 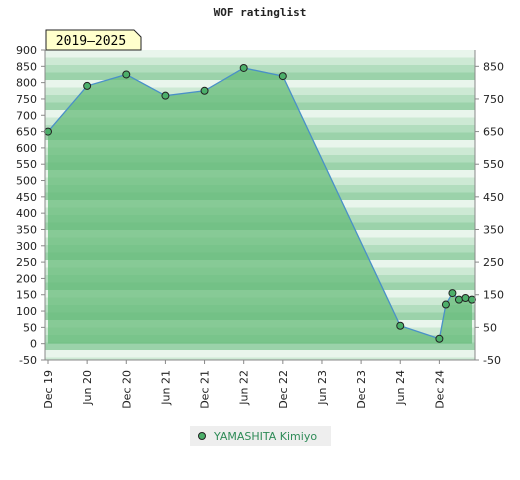 I want to click on range-badge: 2019–2025, so click(x=93, y=40).